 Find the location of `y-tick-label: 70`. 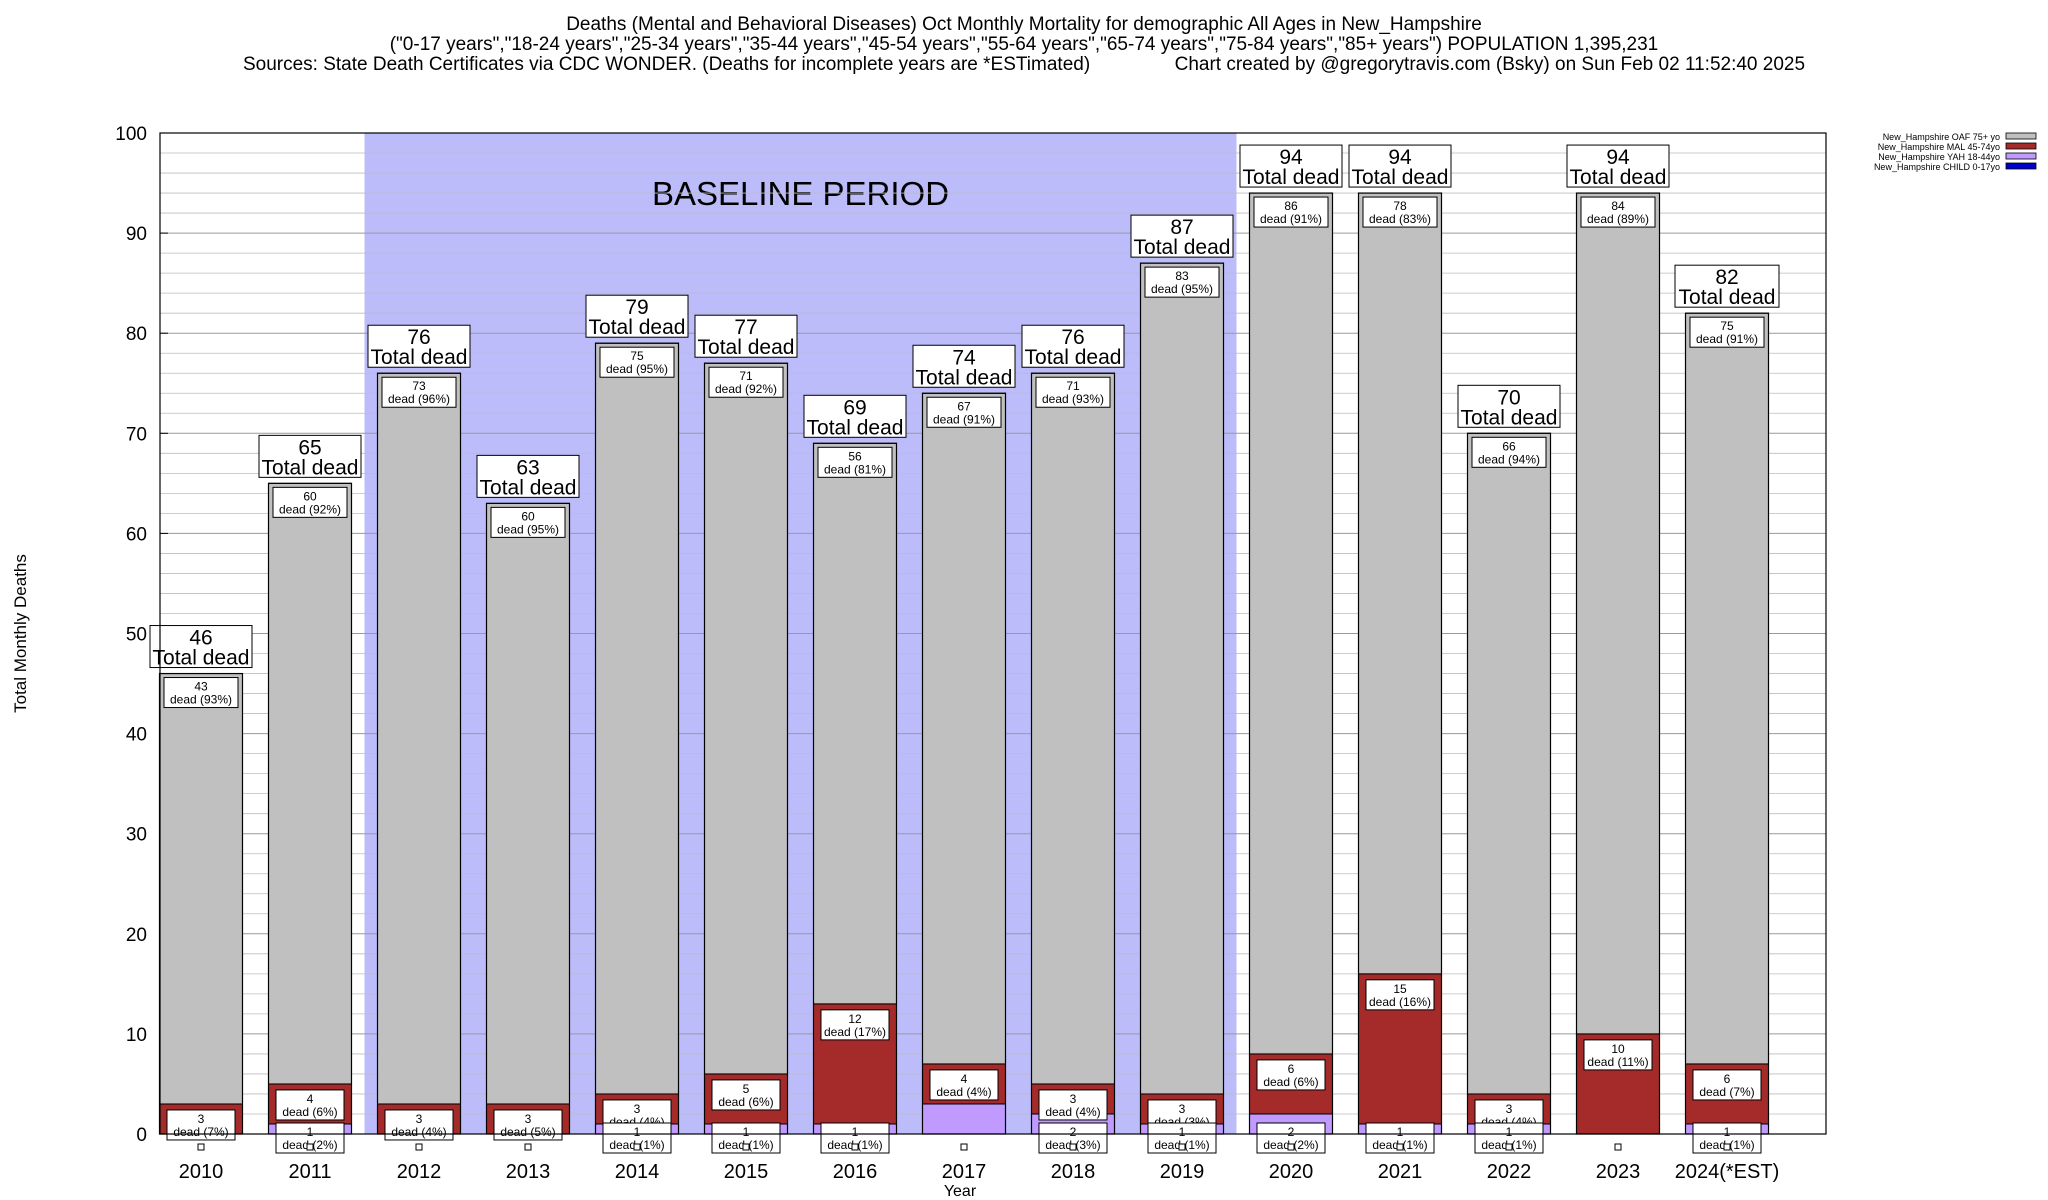

y-tick-label: 70 is located at coordinates (136, 434).